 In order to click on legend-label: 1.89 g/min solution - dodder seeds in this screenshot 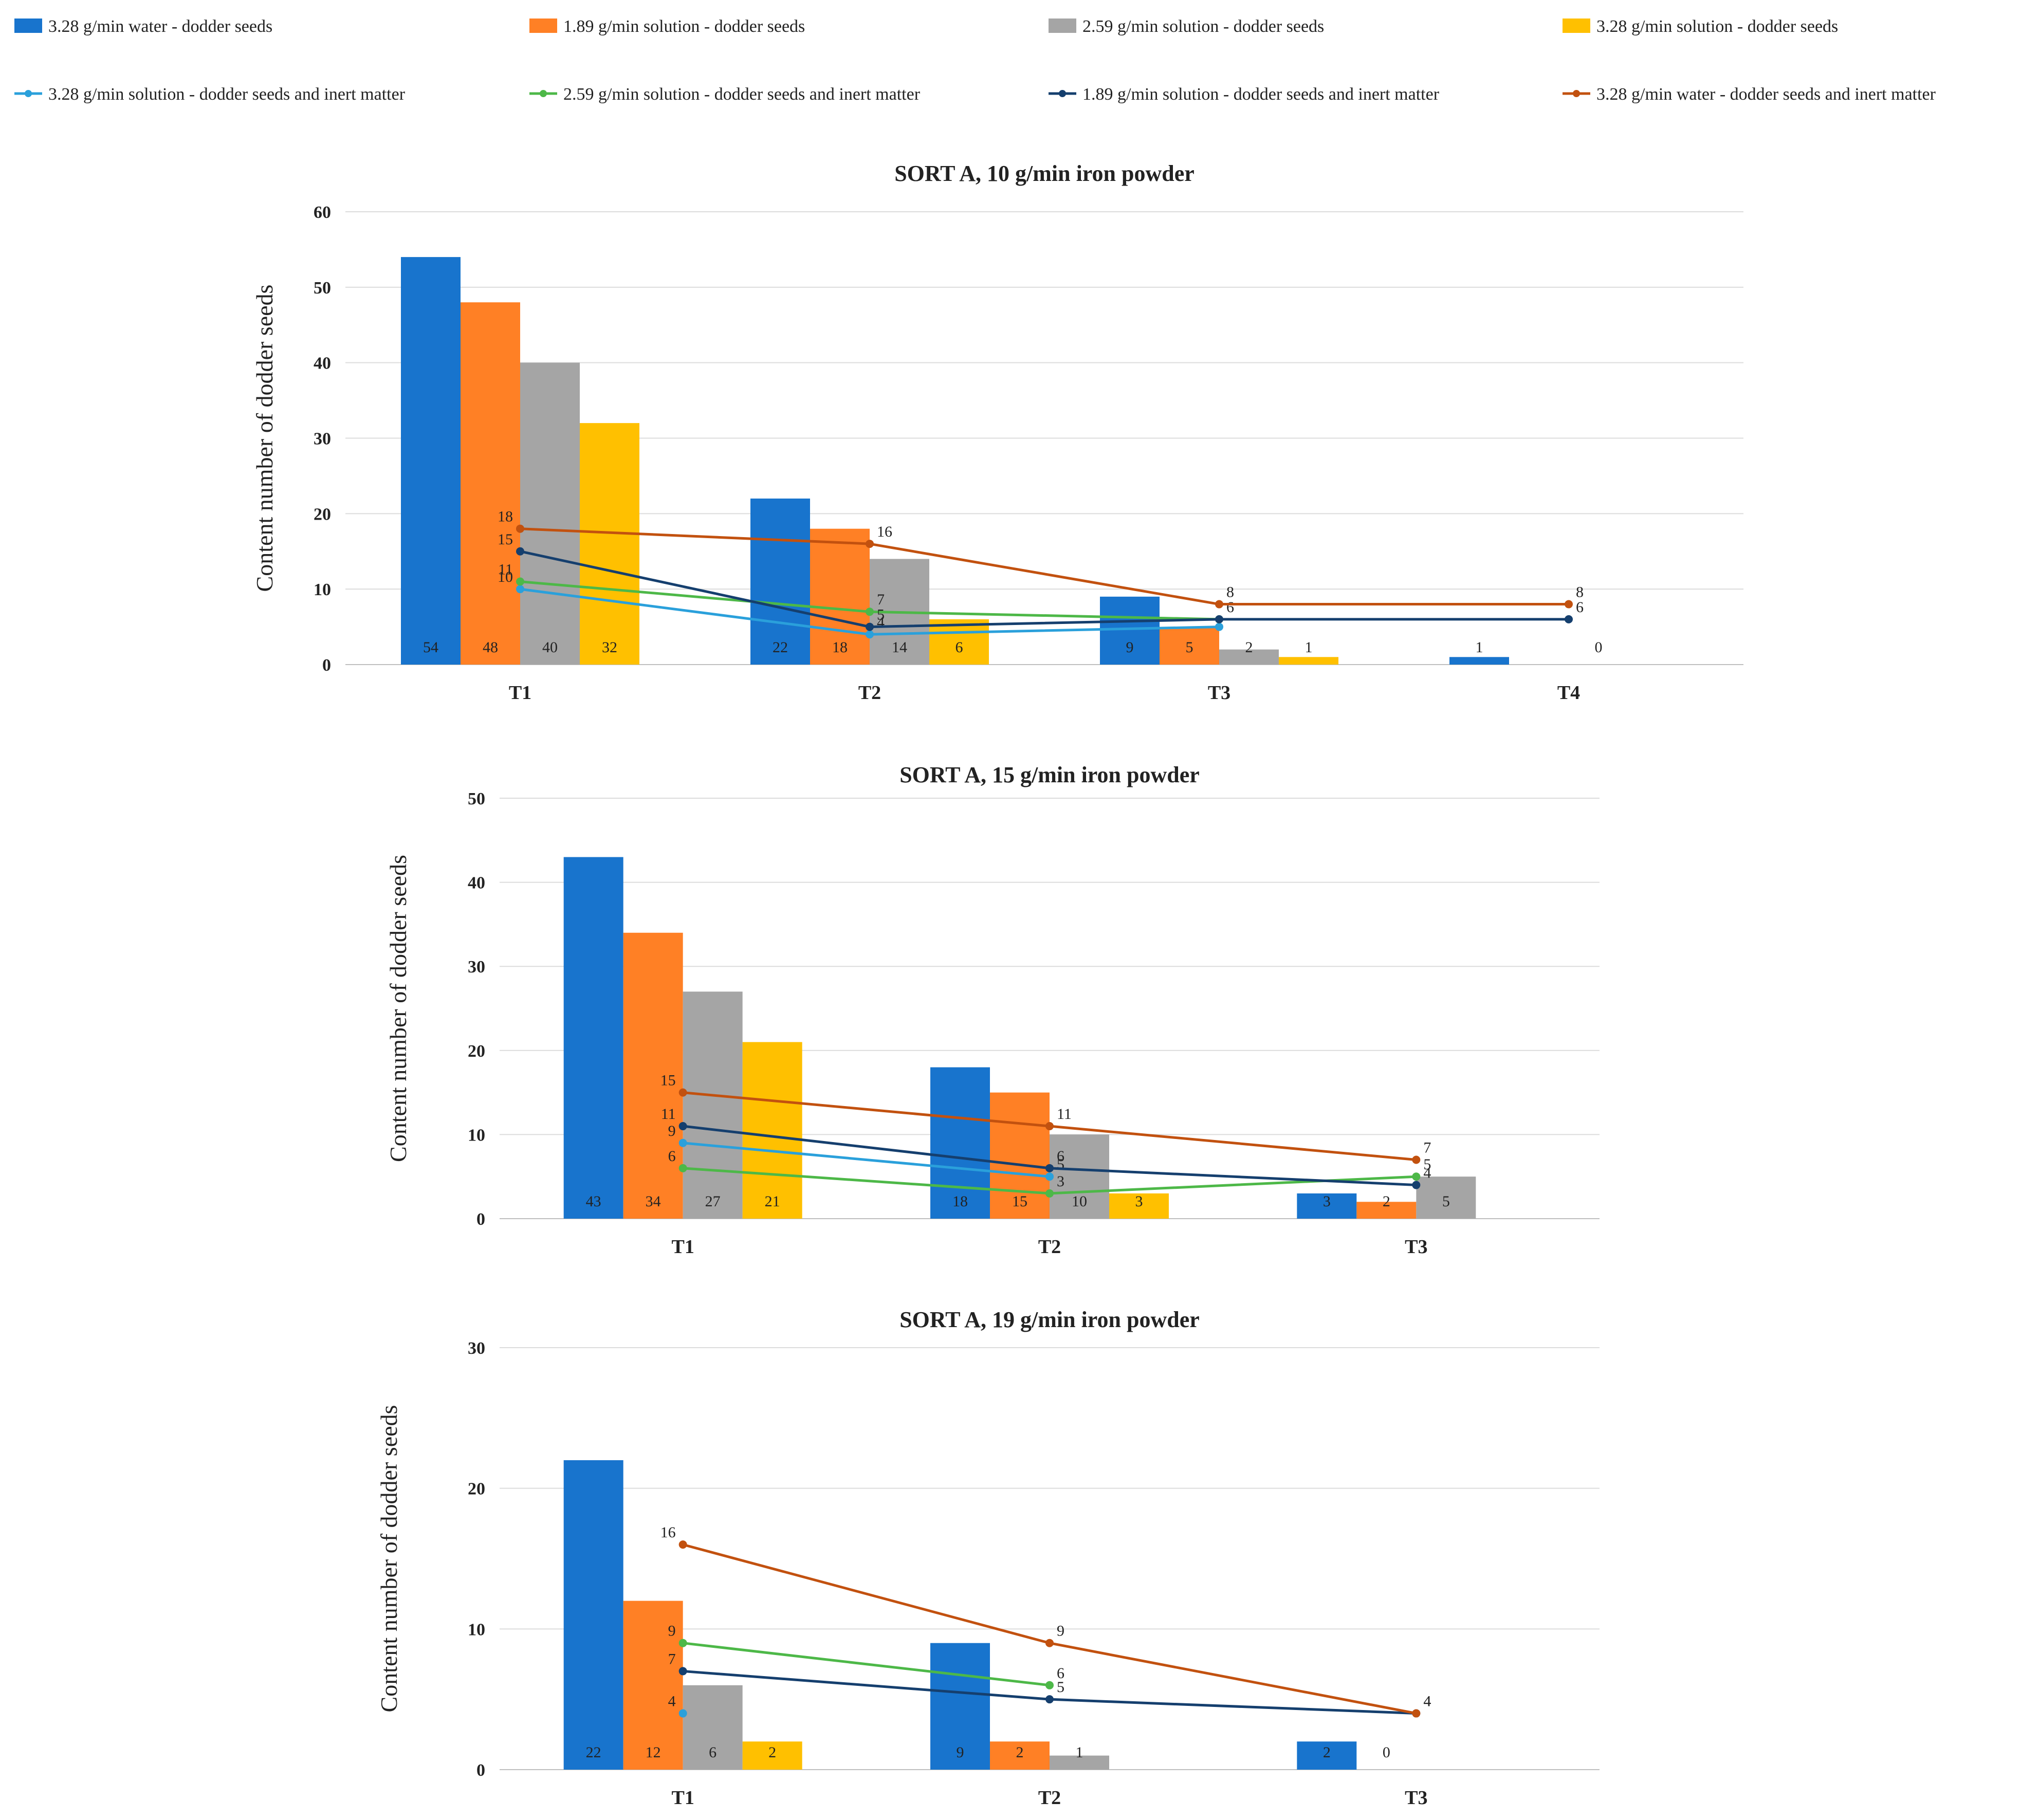, I will do `click(684, 26)`.